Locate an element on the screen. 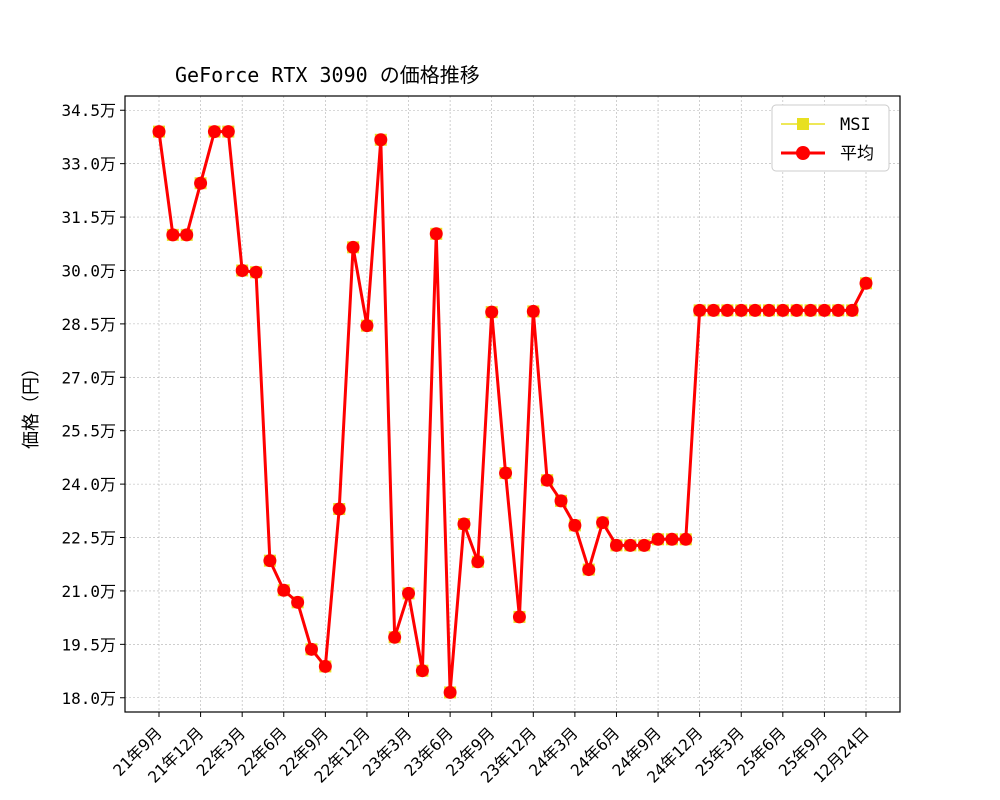 The width and height of the screenshot is (1000, 800). y-tick-label: 33.0万 is located at coordinates (88, 164).